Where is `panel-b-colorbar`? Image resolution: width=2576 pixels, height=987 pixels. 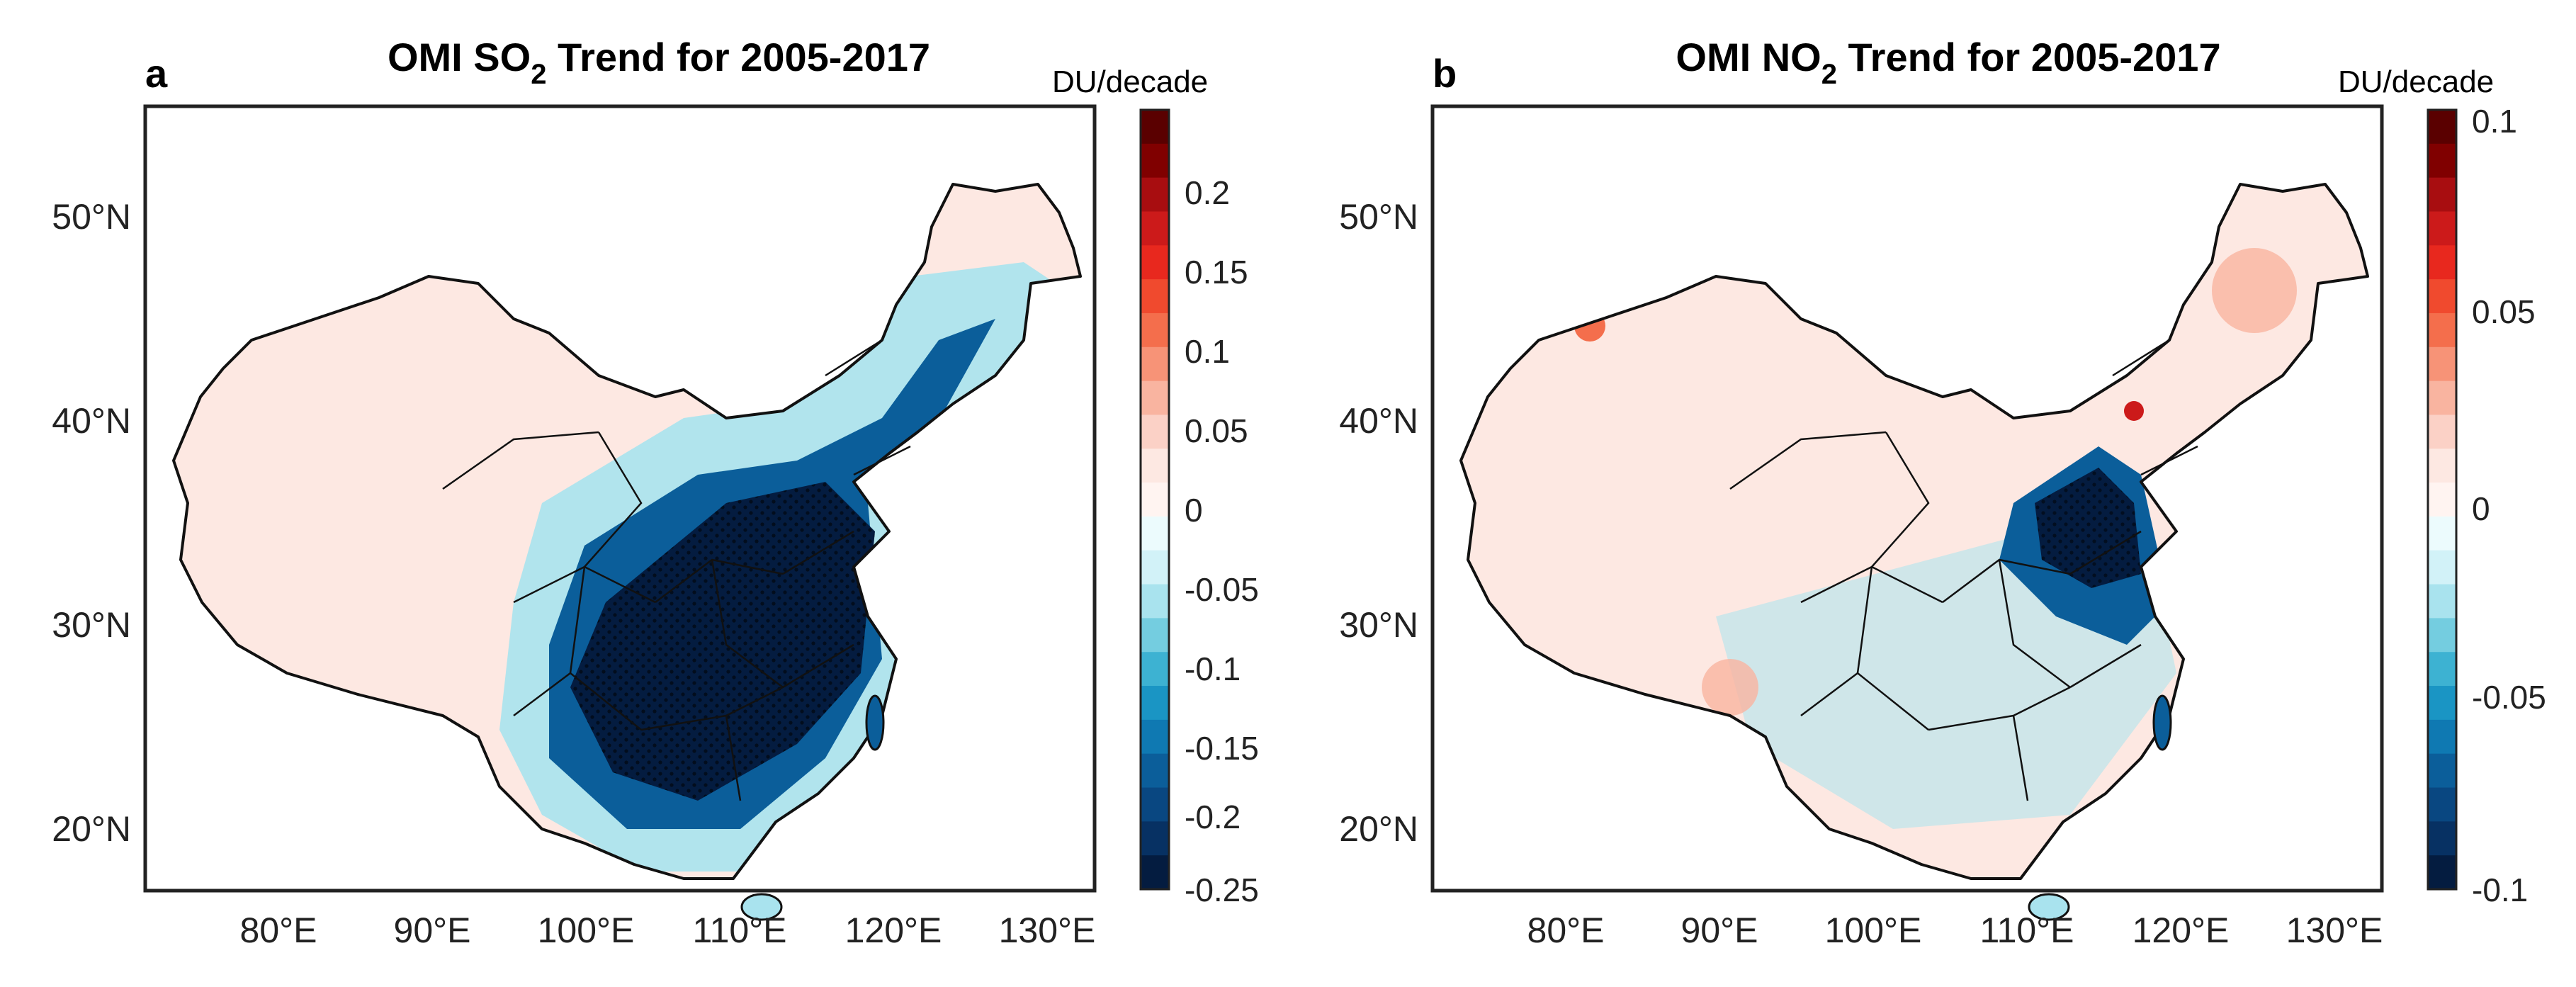
panel-b-colorbar is located at coordinates (2442, 500).